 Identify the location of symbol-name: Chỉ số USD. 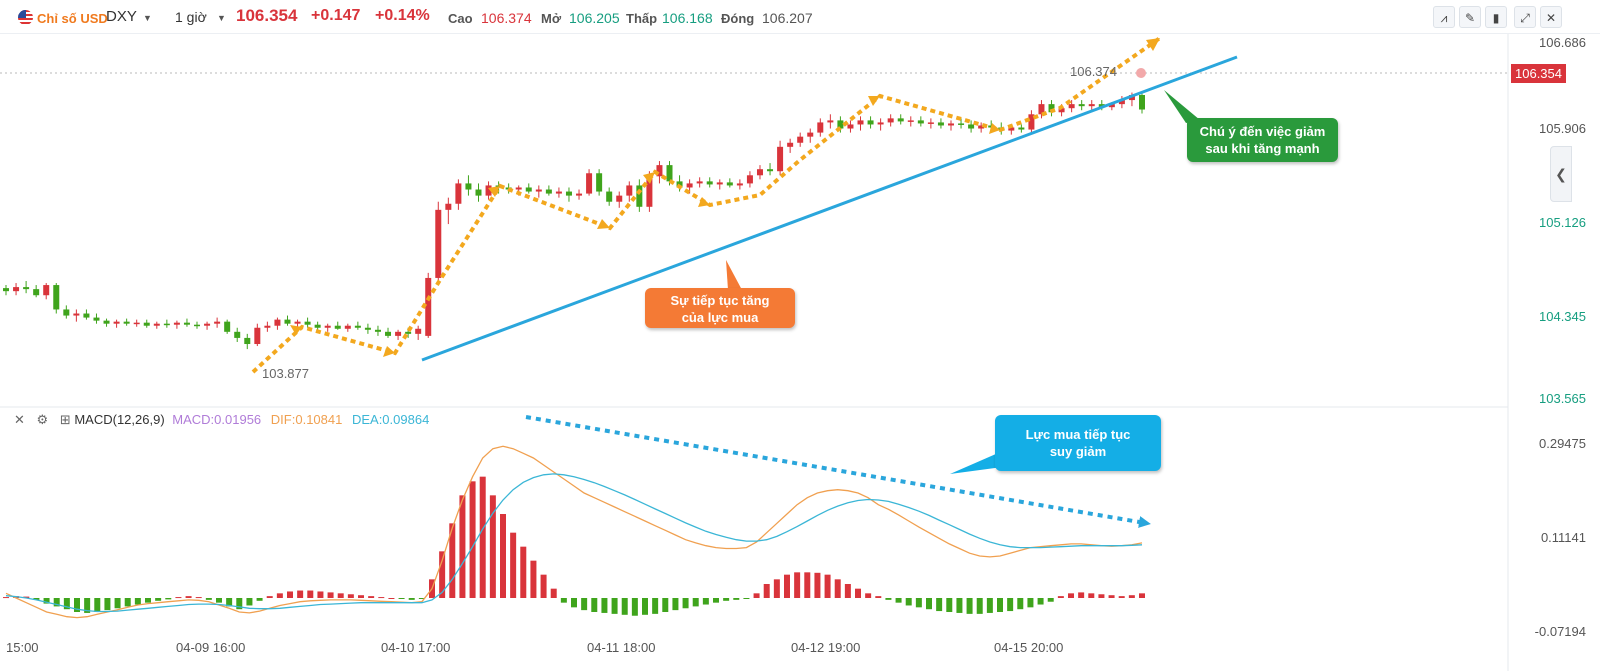
(72, 18).